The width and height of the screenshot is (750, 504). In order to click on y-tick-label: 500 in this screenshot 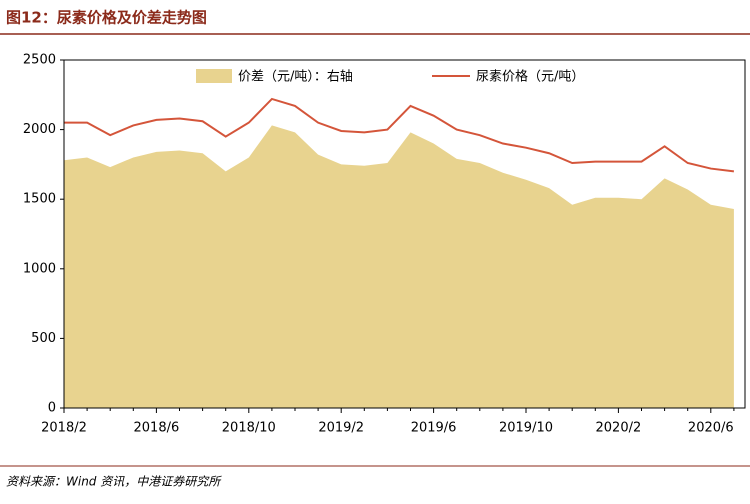, I will do `click(43, 338)`.